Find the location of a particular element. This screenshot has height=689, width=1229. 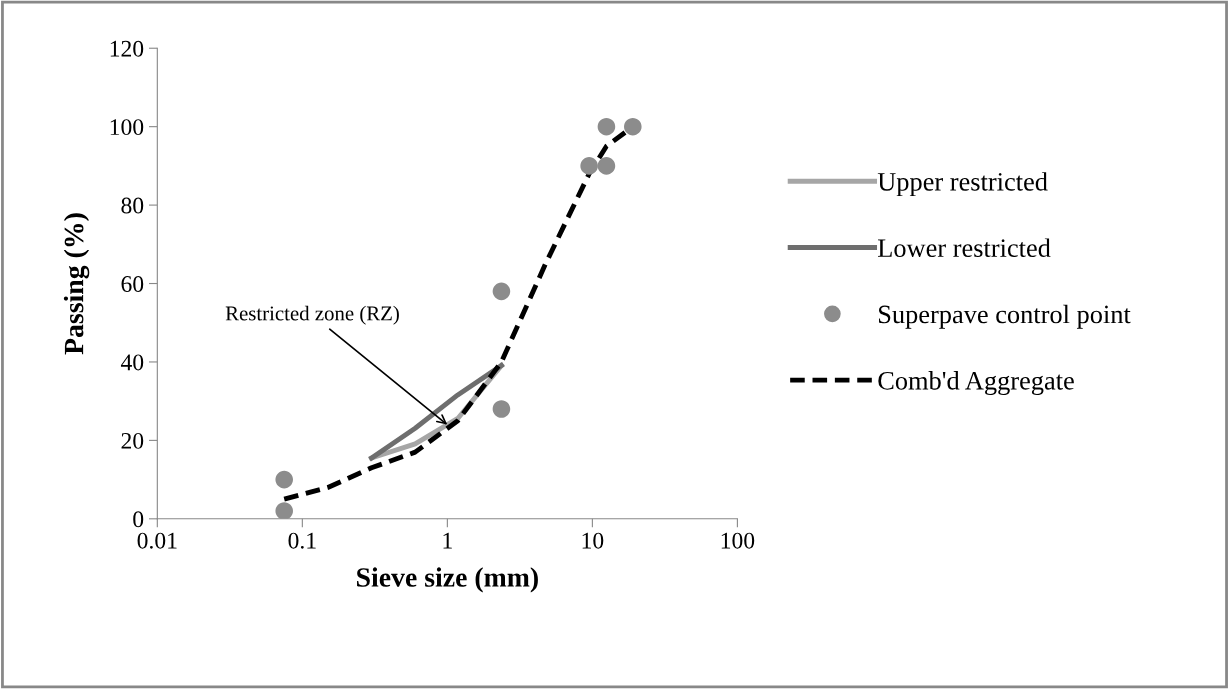

y-tick-label: 120 is located at coordinates (127, 48).